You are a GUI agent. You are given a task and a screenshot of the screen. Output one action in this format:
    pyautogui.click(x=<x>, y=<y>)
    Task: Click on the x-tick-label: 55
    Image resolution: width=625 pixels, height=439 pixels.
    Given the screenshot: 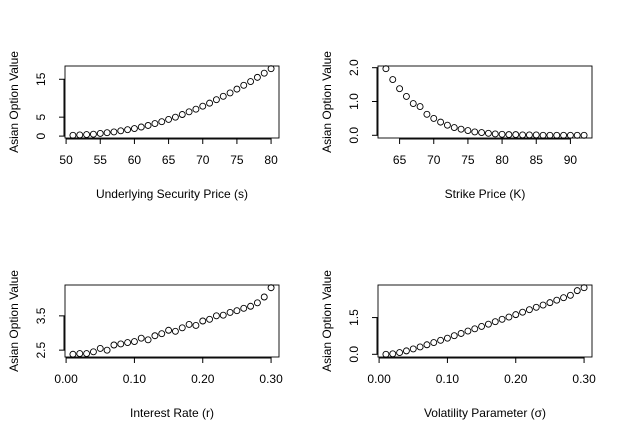 What is the action you would take?
    pyautogui.click(x=101, y=160)
    